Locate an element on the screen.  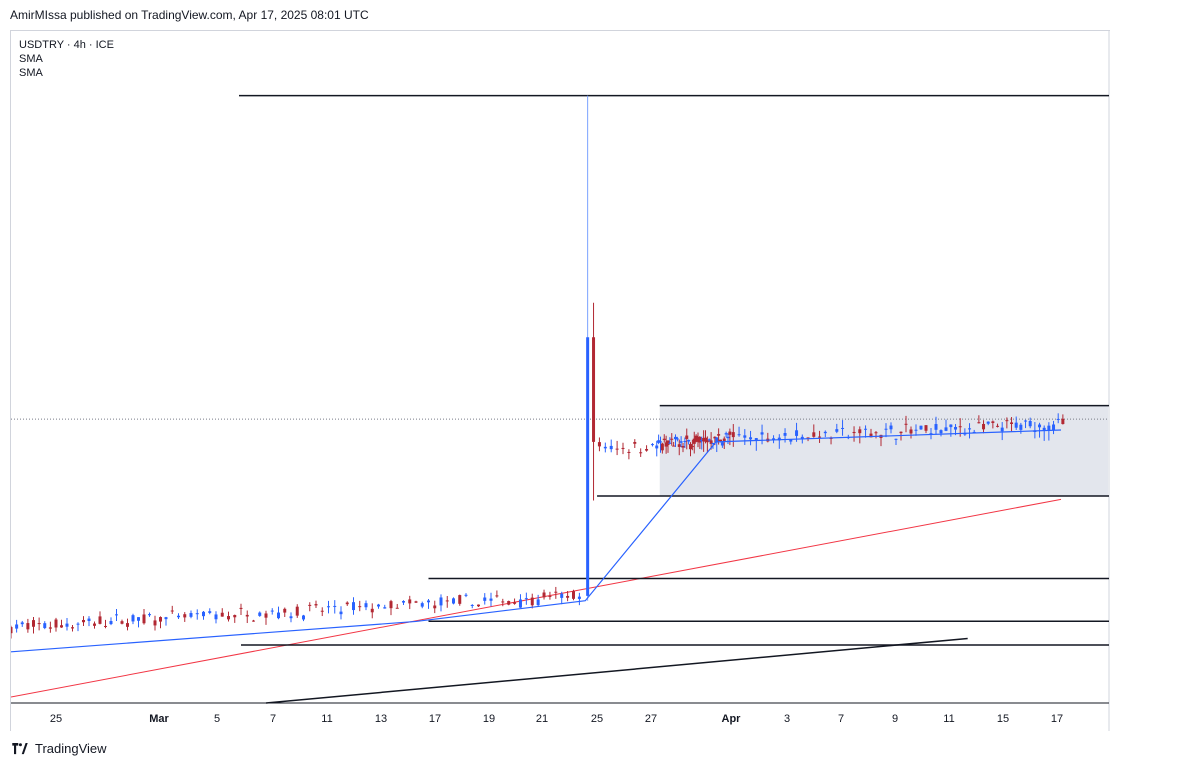
time-tick-label: 21 is located at coordinates (542, 719).